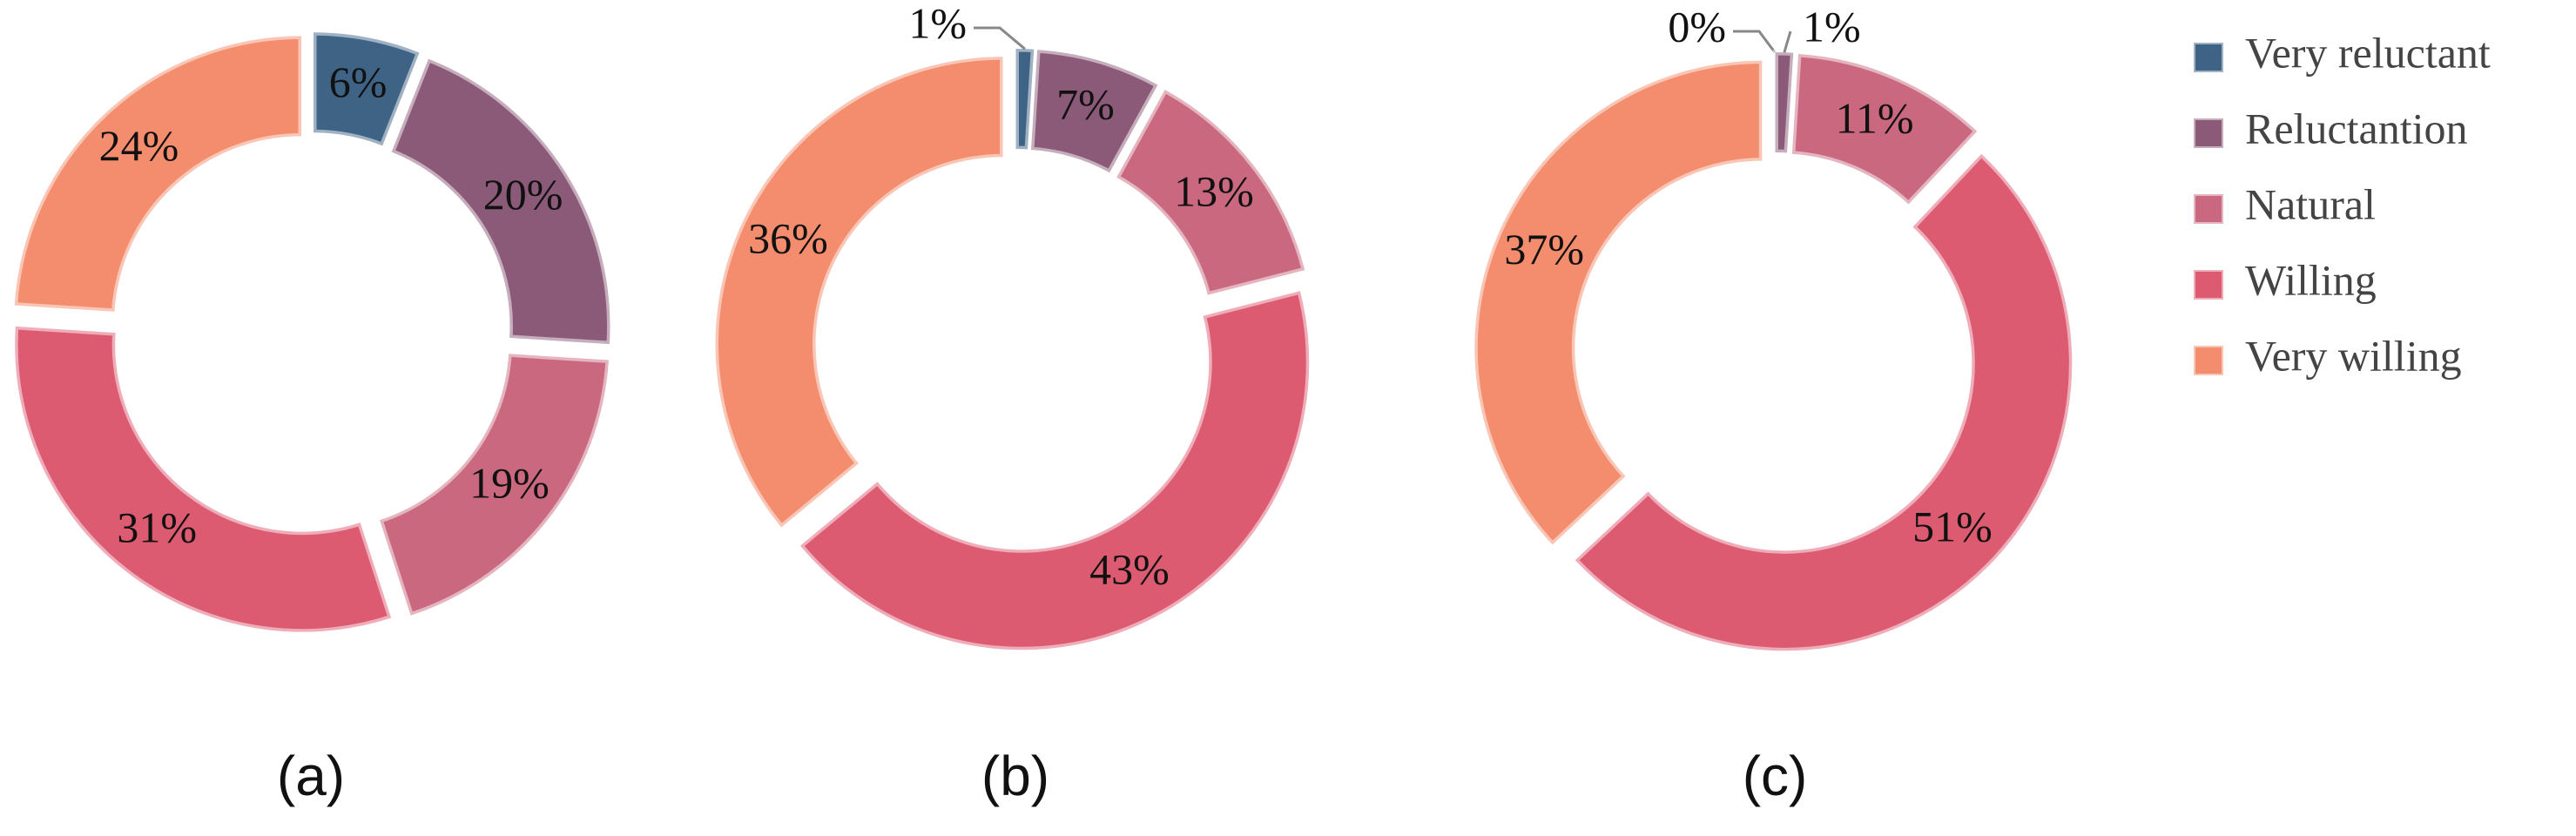 This screenshot has height=836, width=2576. What do you see at coordinates (1085, 103) in the screenshot?
I see `value-label: 7%` at bounding box center [1085, 103].